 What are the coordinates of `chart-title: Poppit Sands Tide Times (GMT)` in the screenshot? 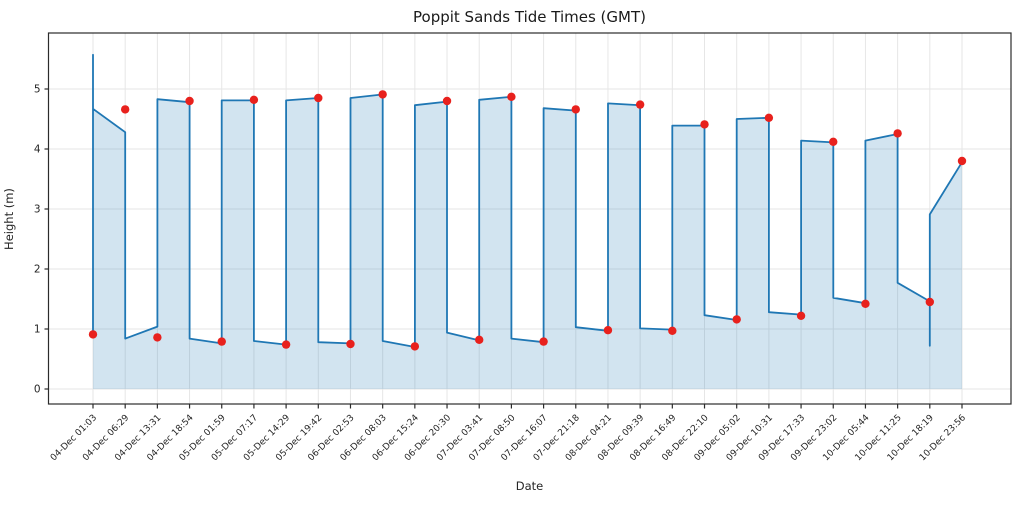 It's located at (529, 17).